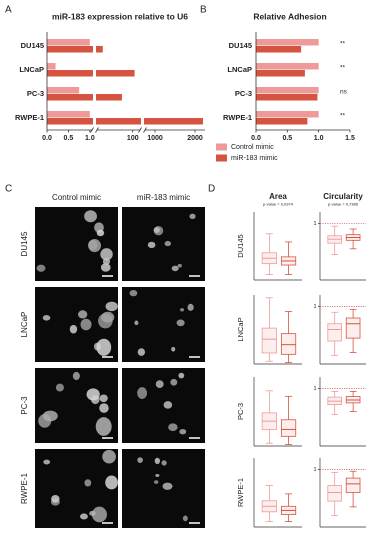  I want to click on x-tick-label: 0.5, so click(69, 138).